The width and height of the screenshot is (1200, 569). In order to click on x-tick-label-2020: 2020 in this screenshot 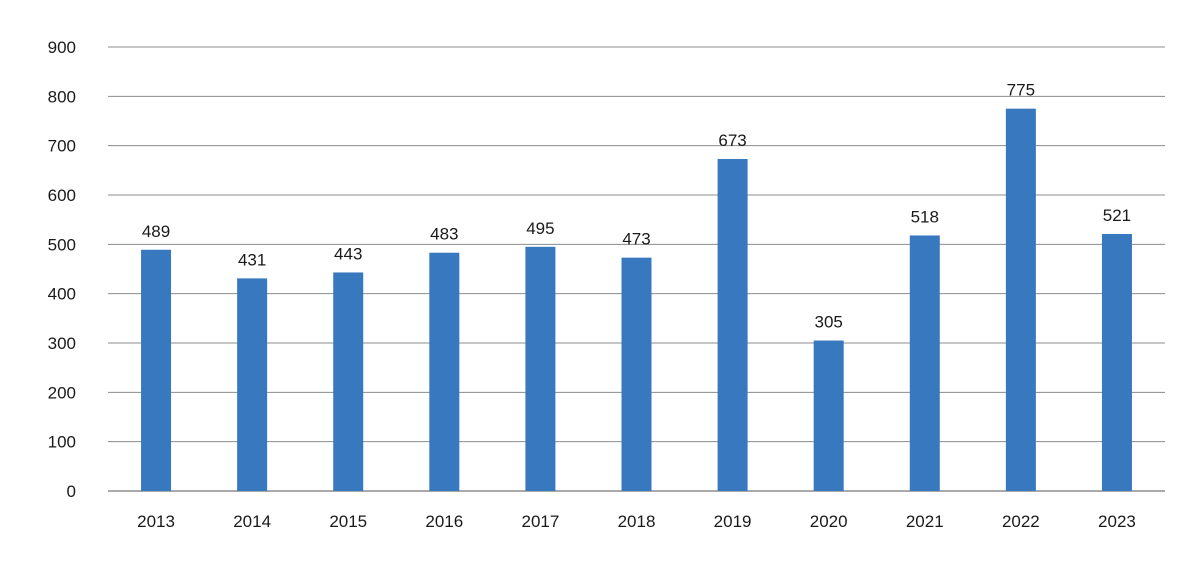, I will do `click(829, 521)`.